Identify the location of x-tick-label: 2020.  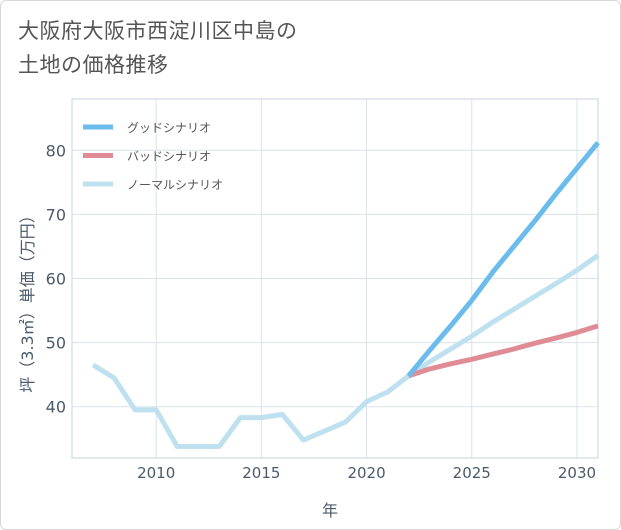
(366, 473).